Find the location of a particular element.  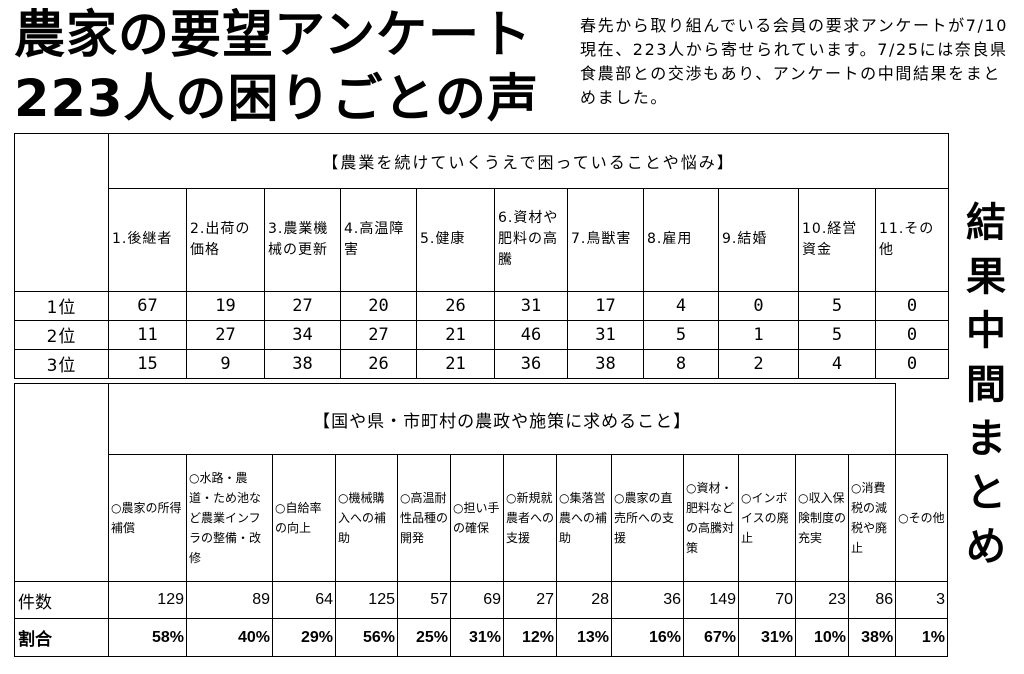

count-cell: 149 is located at coordinates (711, 600).